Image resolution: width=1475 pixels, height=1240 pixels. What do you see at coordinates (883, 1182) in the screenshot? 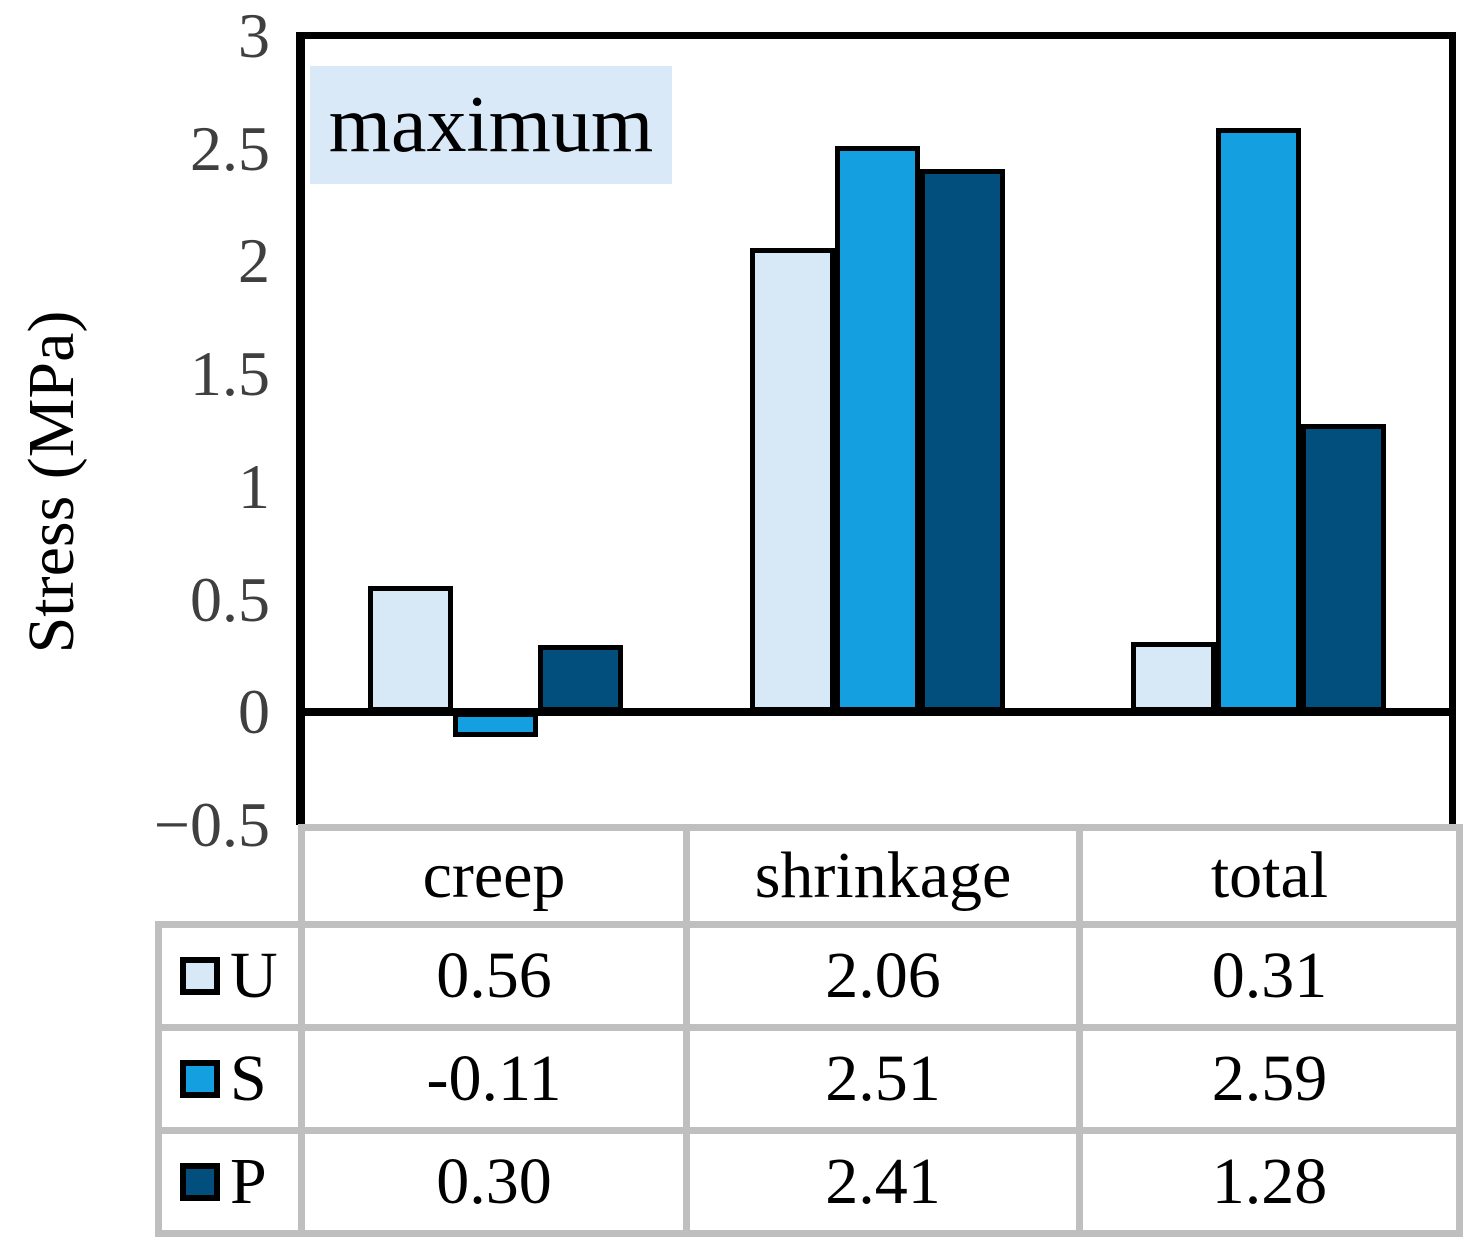
I see `table-value-cell: 2.41` at bounding box center [883, 1182].